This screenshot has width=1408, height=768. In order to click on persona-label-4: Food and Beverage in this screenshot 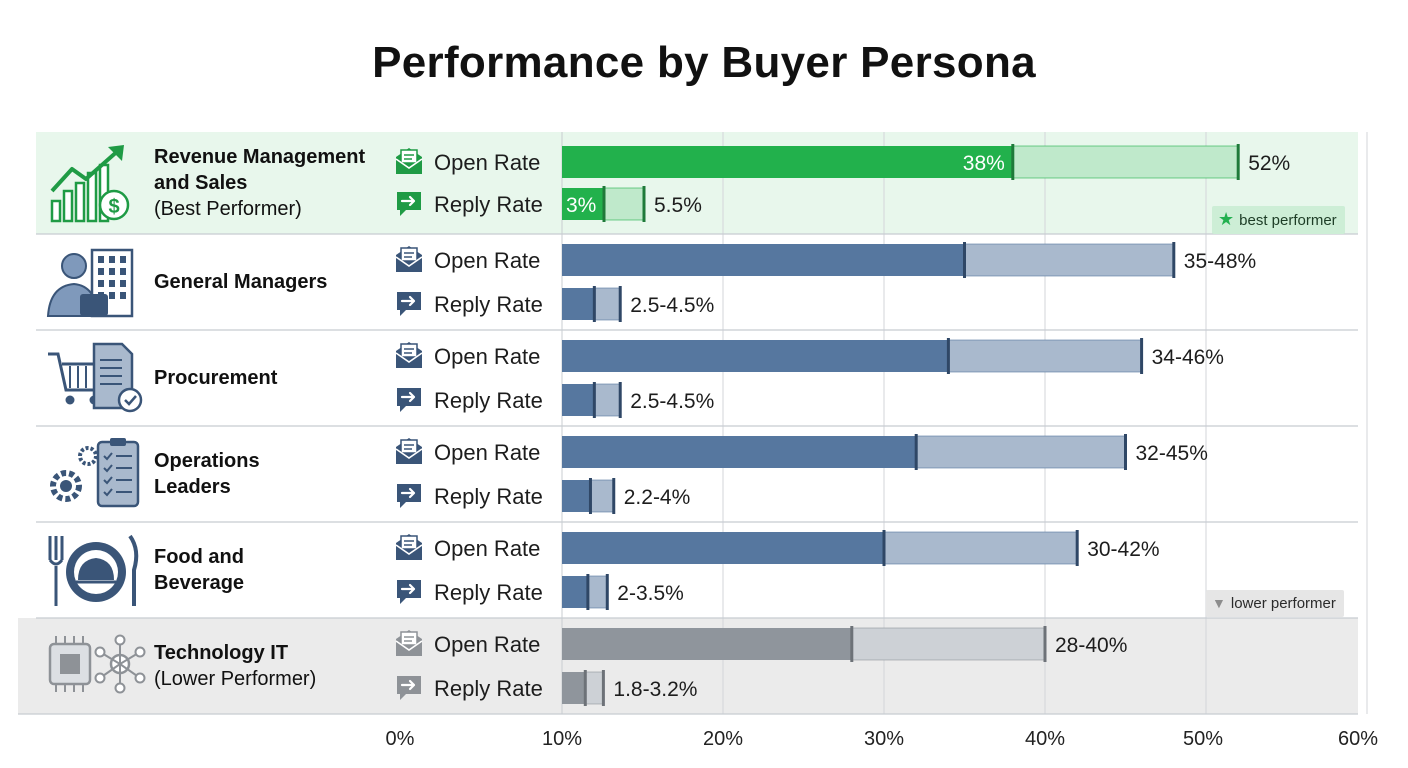, I will do `click(199, 570)`.